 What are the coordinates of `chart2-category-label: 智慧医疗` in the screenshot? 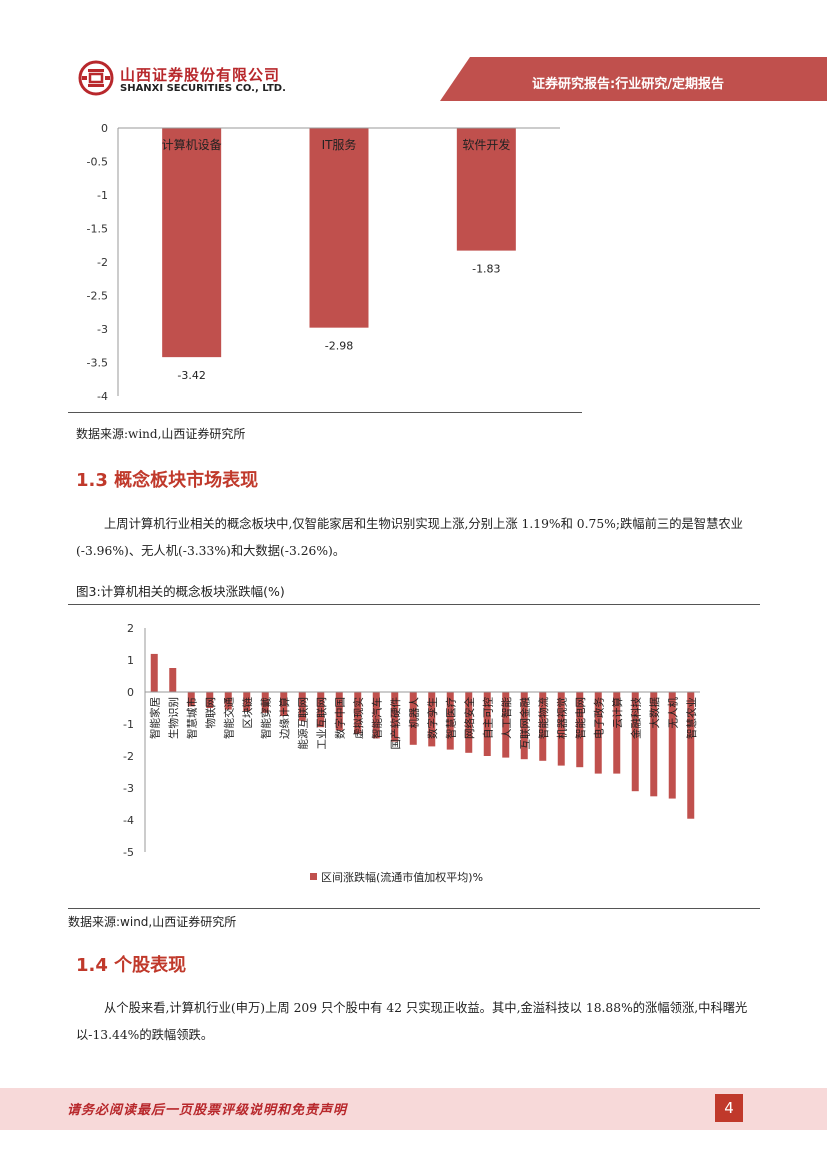 It's located at (450, 718).